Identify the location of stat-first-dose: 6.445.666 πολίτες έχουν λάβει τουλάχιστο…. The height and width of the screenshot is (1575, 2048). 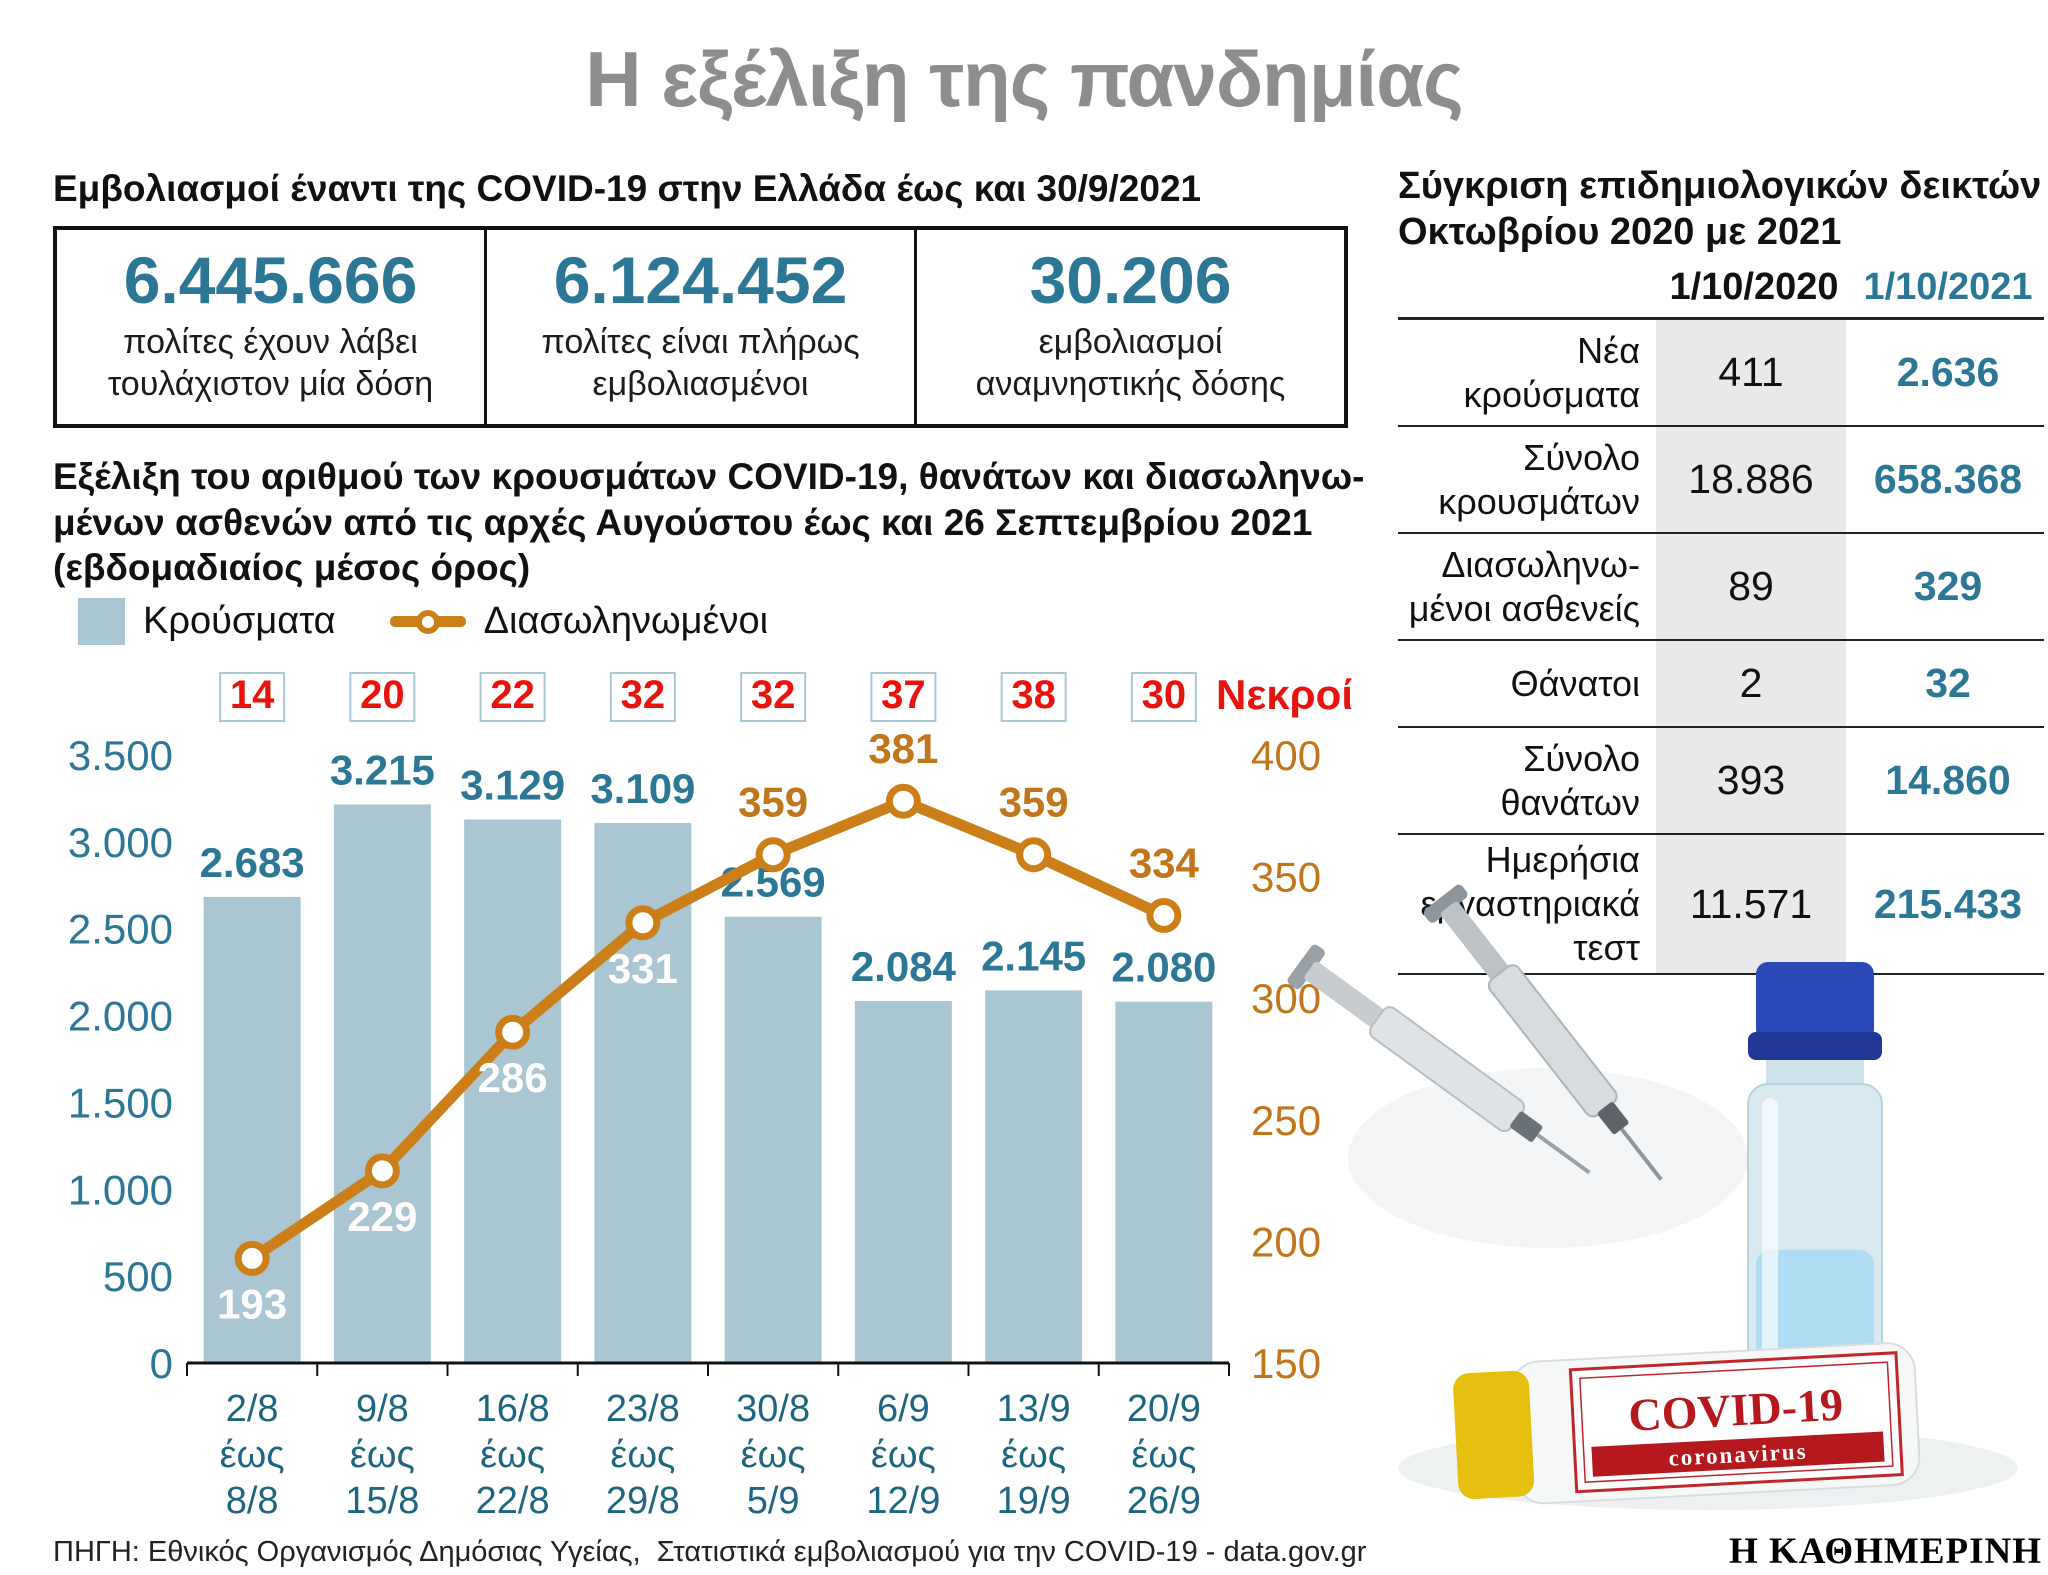
(272, 327).